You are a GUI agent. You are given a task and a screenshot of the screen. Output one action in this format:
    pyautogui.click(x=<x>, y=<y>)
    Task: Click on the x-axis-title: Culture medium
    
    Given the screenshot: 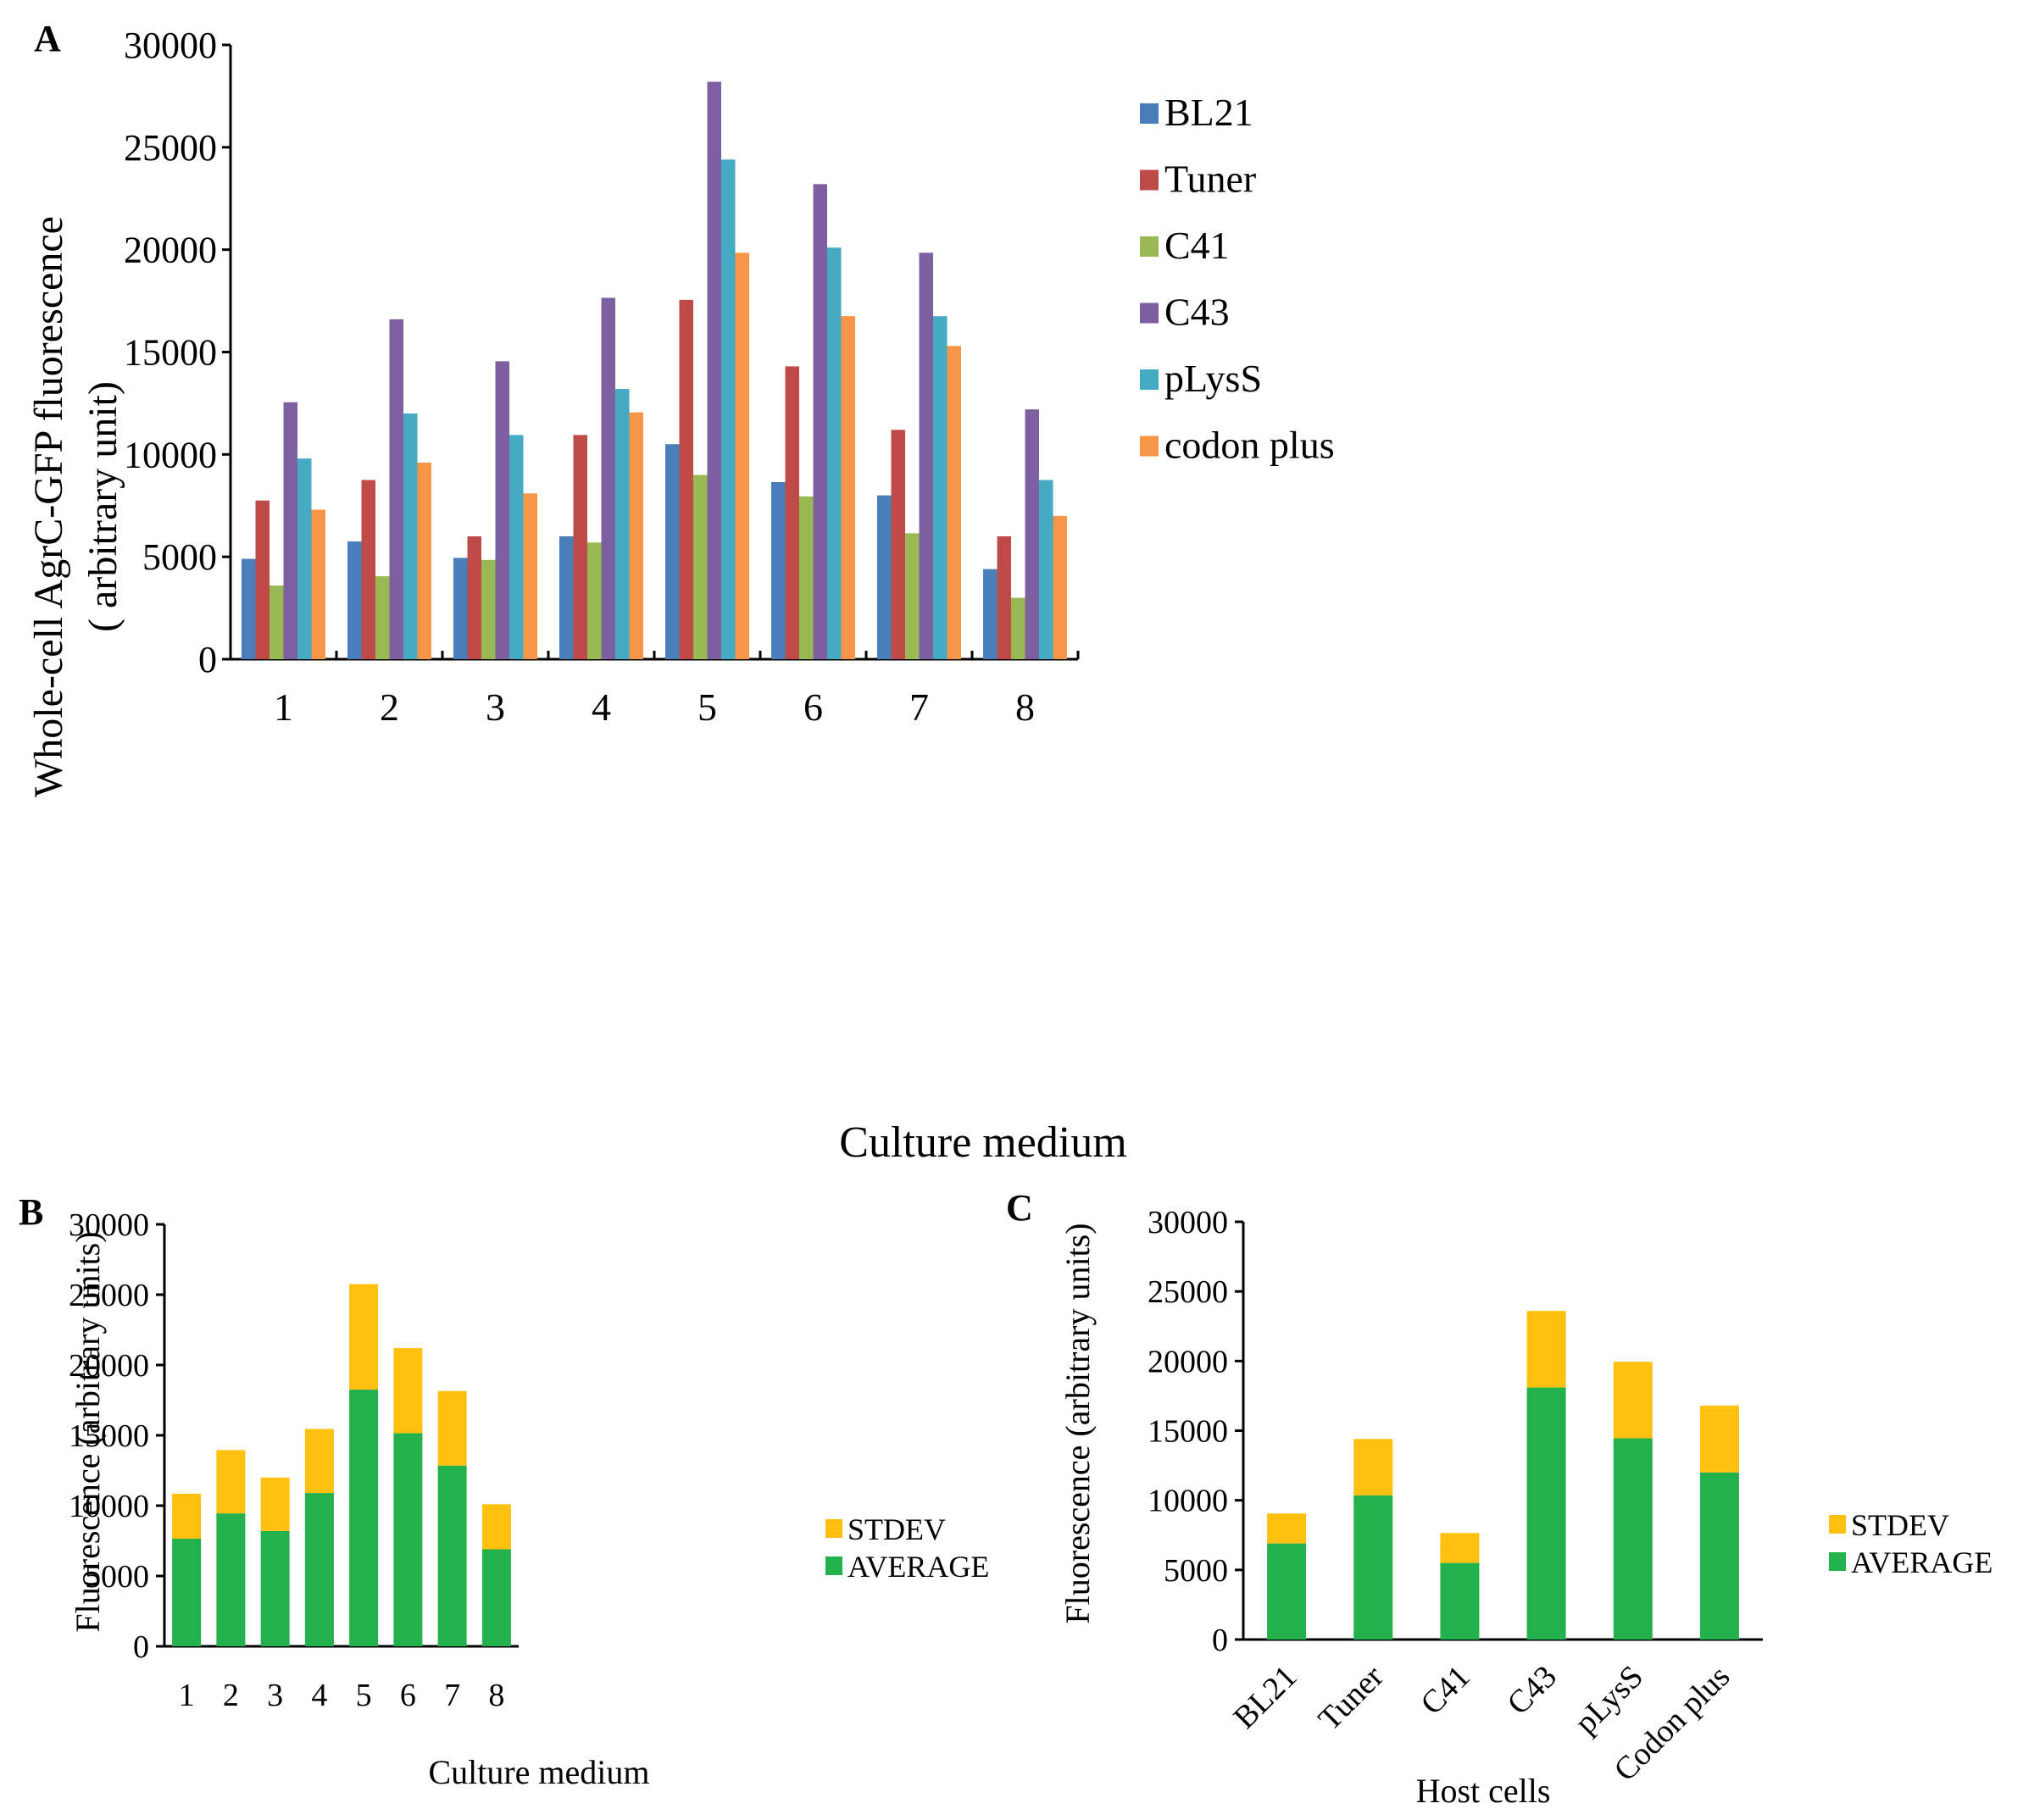 What is the action you would take?
    pyautogui.click(x=983, y=1143)
    